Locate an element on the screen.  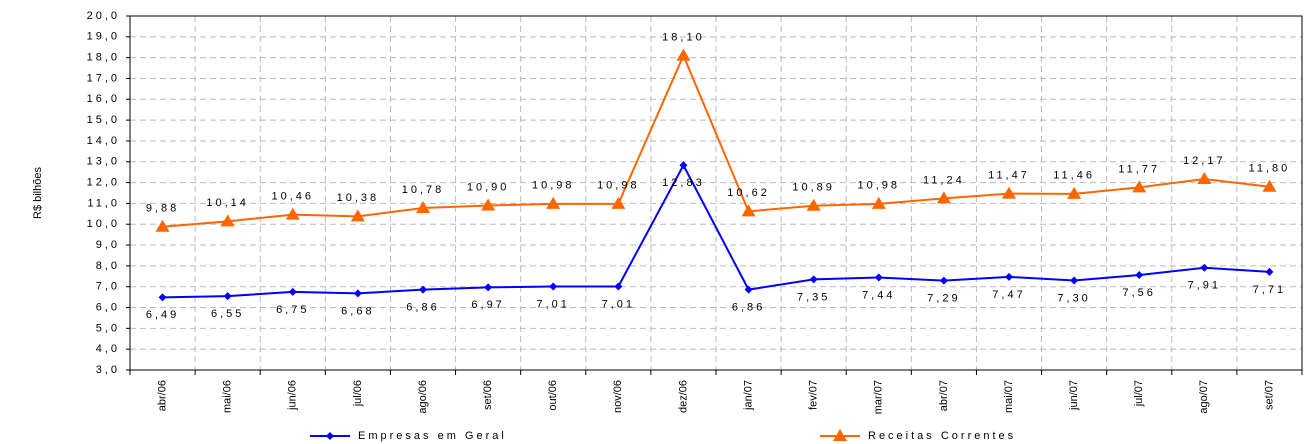
y-tick-label: 9,0 is located at coordinates (108, 245).